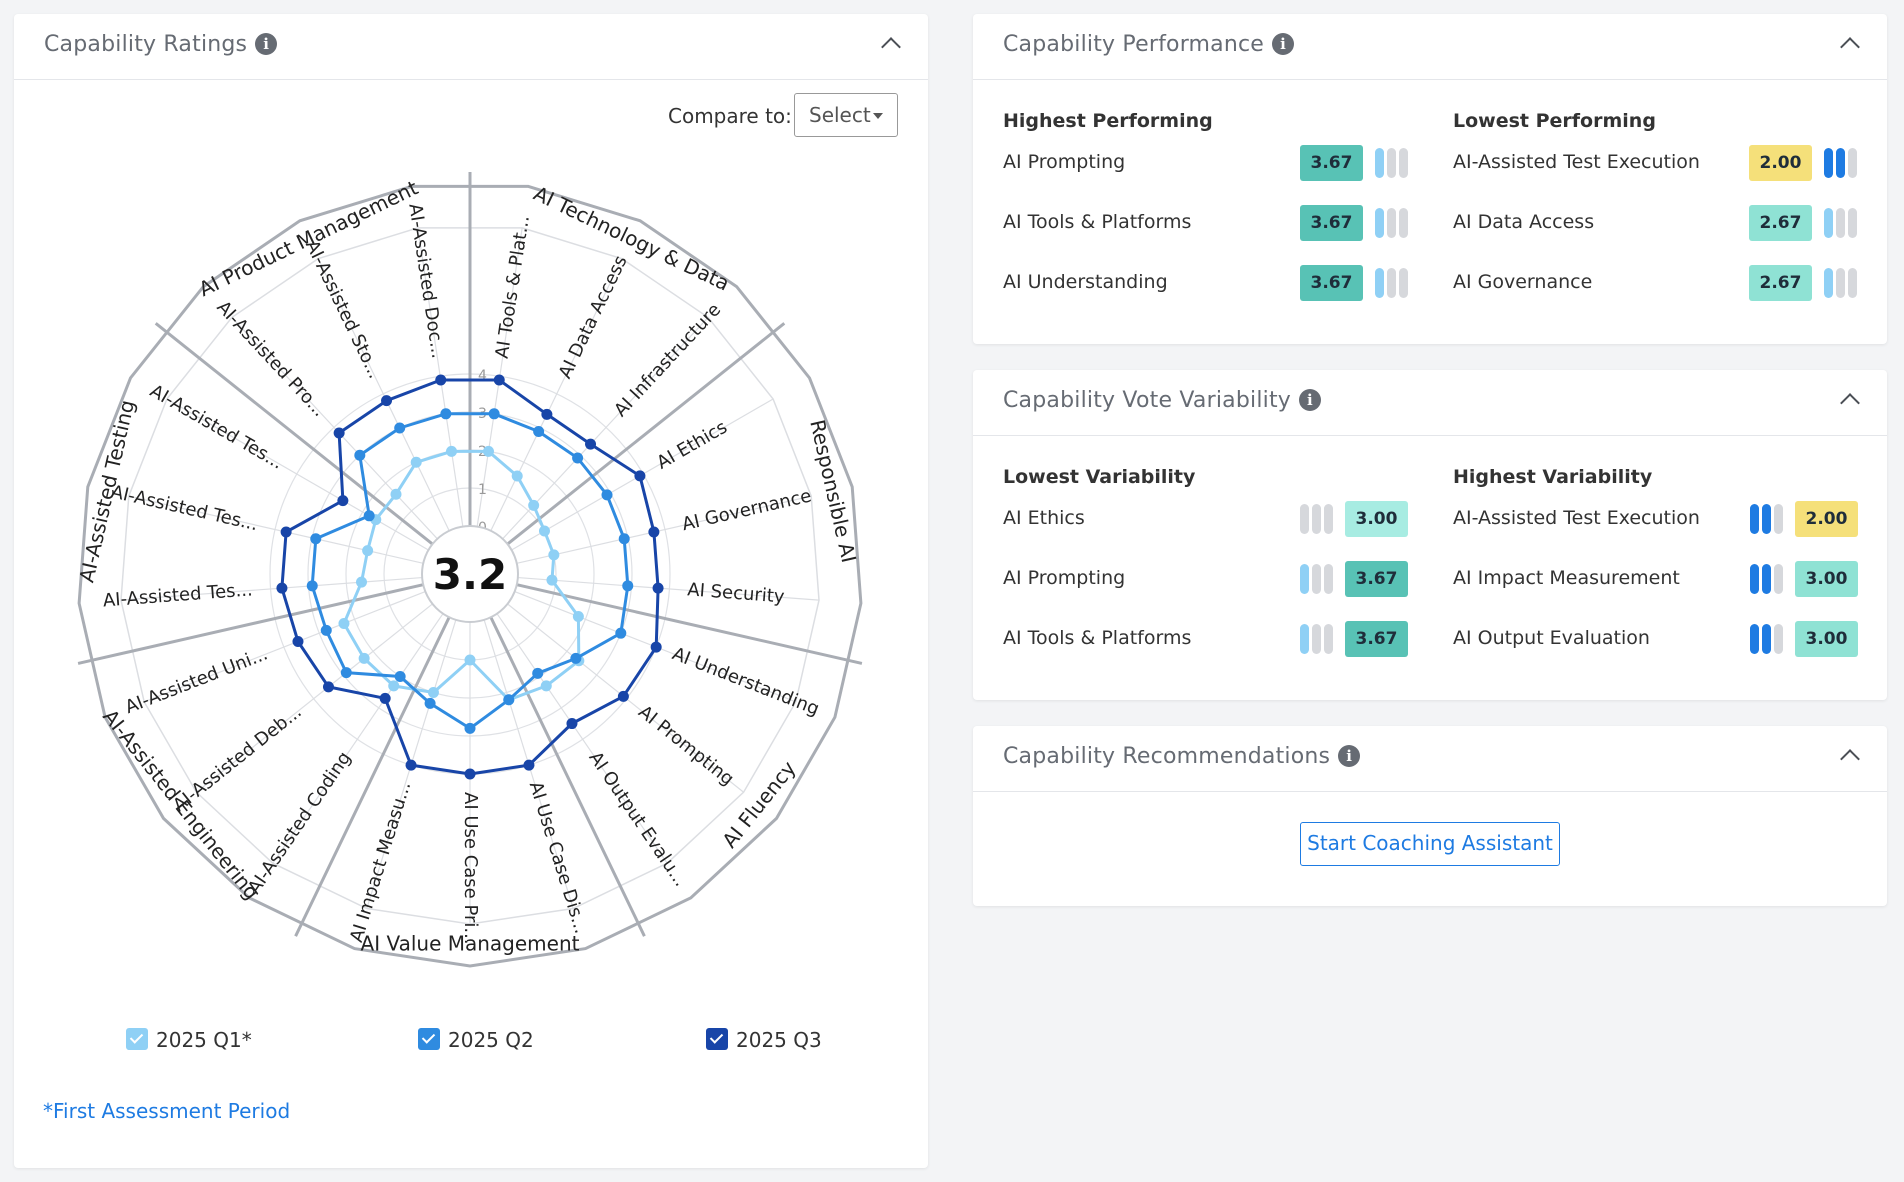 The image size is (1904, 1182). I want to click on capability-recommendations-card: Capability Recommendations i, so click(1430, 816).